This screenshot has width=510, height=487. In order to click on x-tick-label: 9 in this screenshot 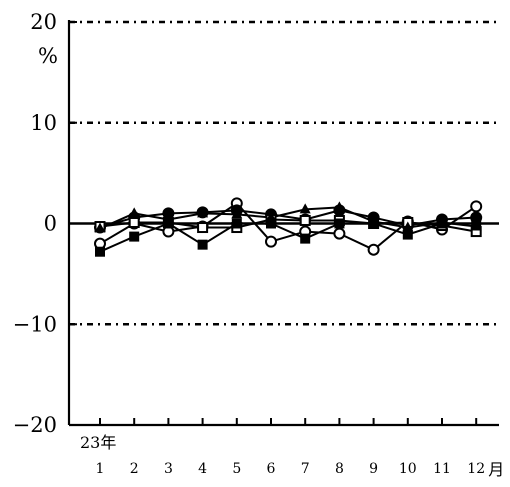, I will do `click(373, 469)`.